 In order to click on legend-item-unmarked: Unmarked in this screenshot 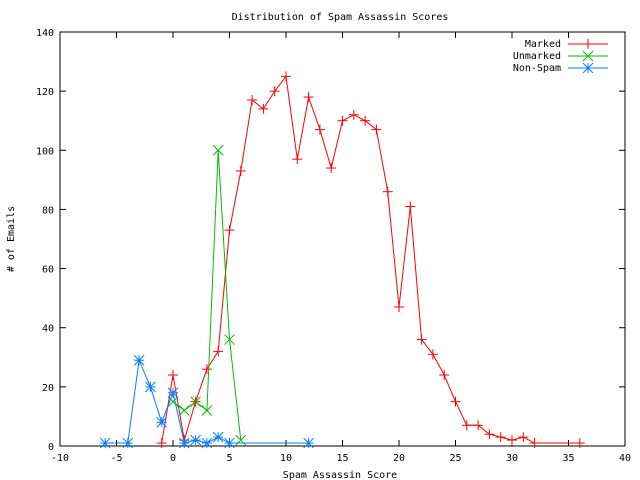, I will do `click(560, 56)`.